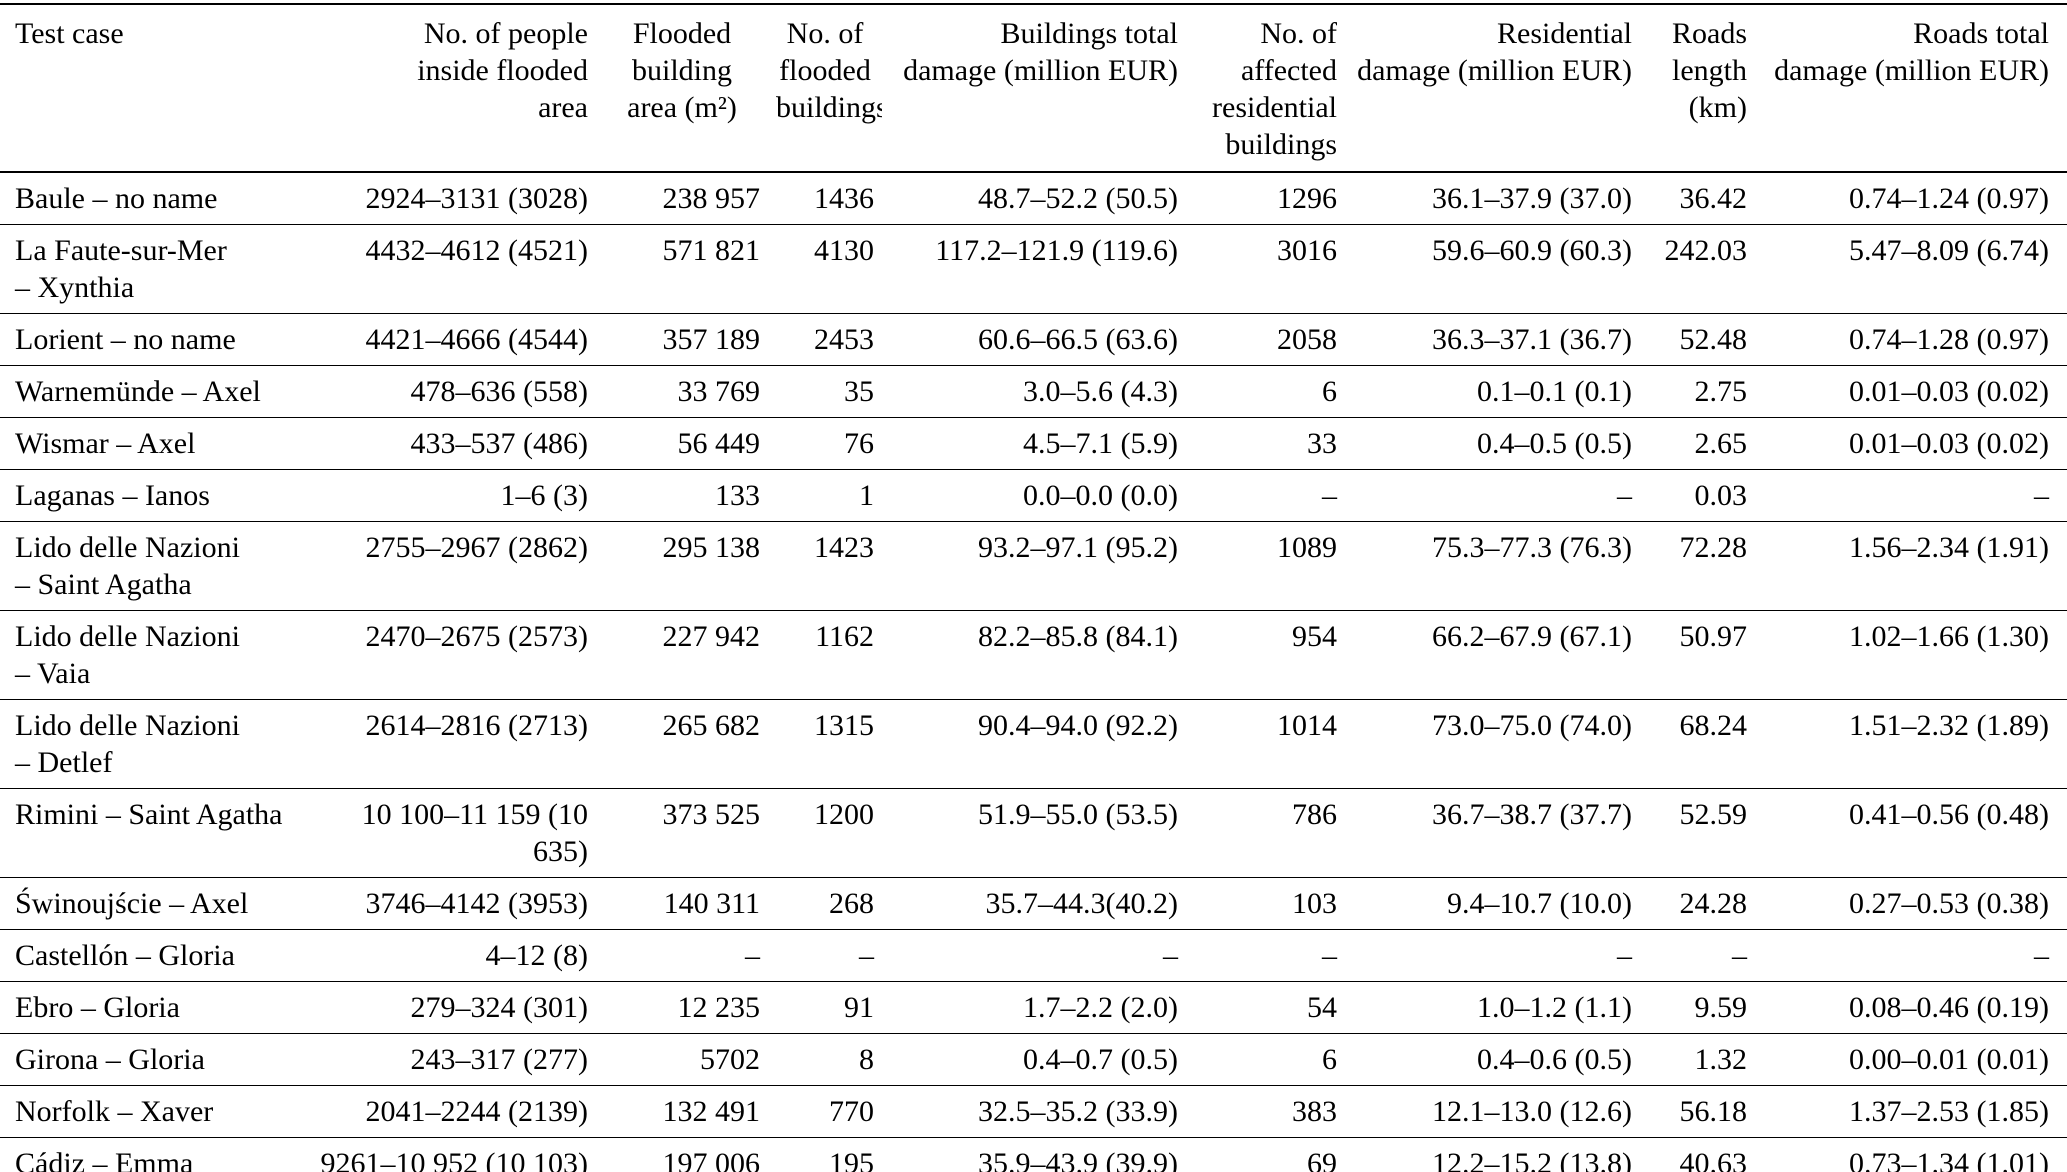 Image resolution: width=2067 pixels, height=1172 pixels. What do you see at coordinates (1078, 339) in the screenshot?
I see `cell-buildings-total-damage: 60.6–66.5 (63.6)` at bounding box center [1078, 339].